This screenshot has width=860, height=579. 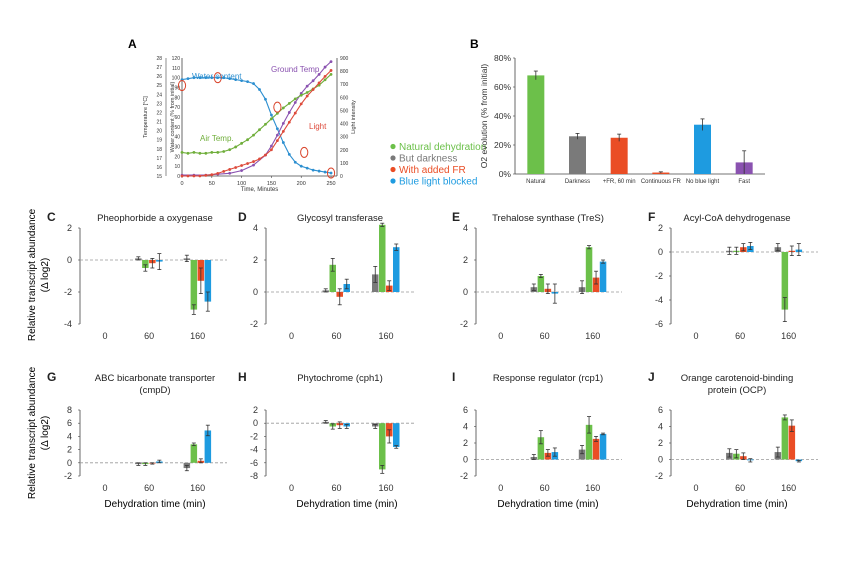 I want to click on y-tick-label: 40%, so click(x=502, y=116).